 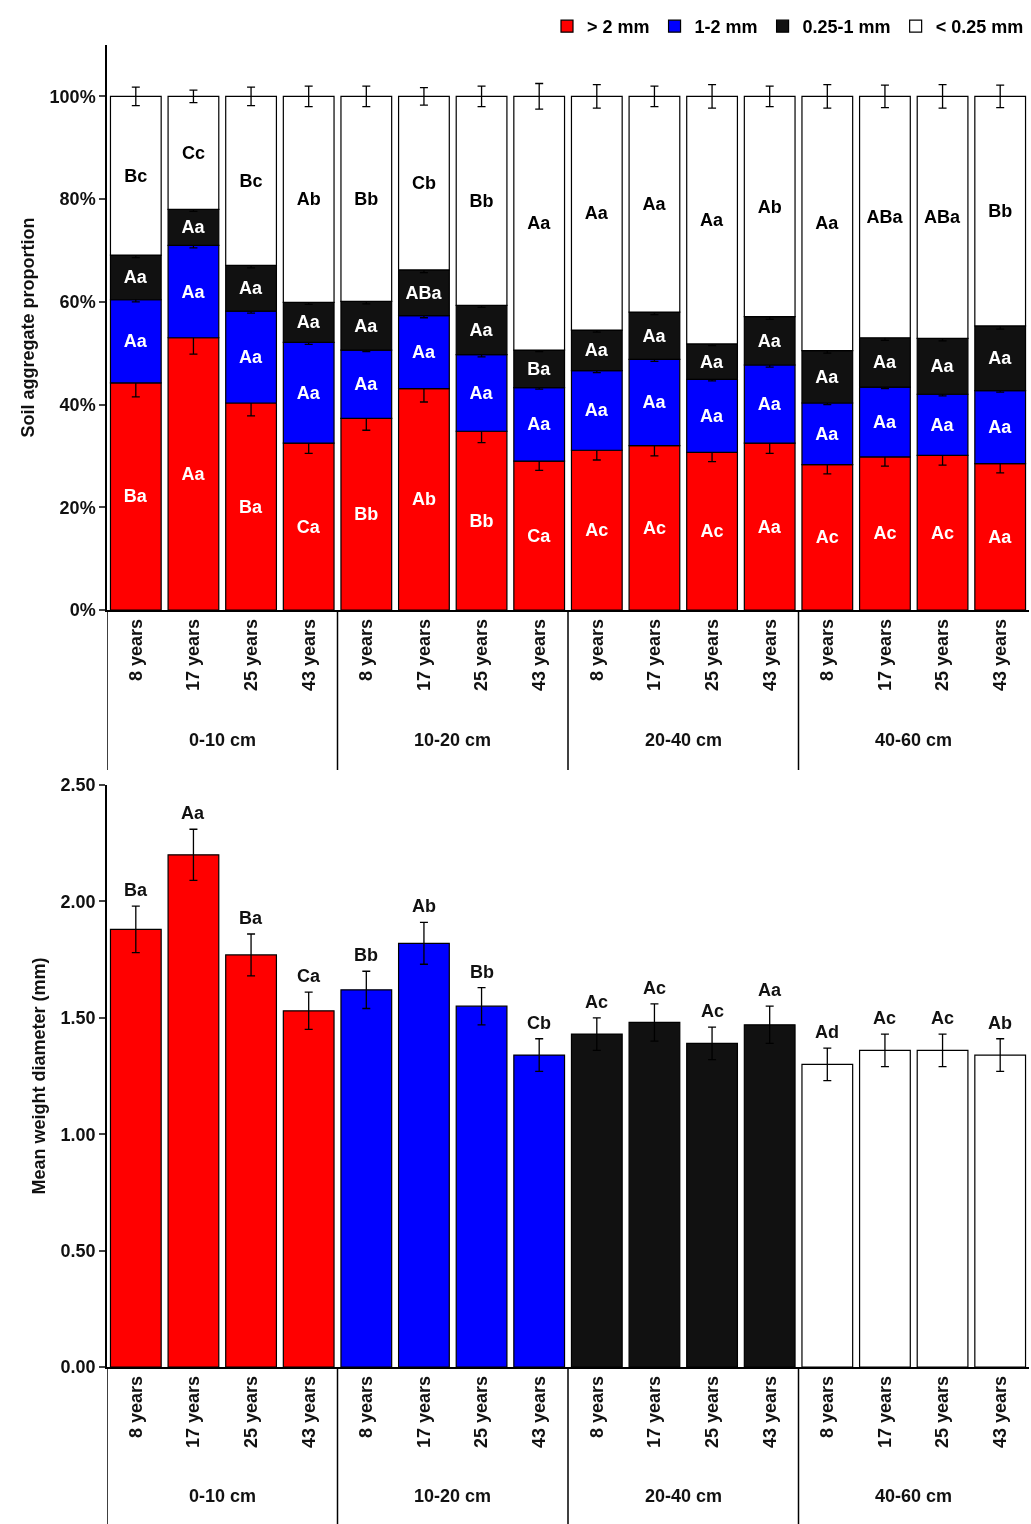 I want to click on y-tick-label: 60%, so click(x=77, y=302).